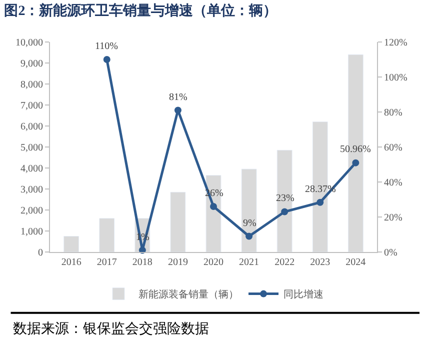 The height and width of the screenshot is (337, 422). I want to click on y-tick-label: 2,000, so click(31, 211).